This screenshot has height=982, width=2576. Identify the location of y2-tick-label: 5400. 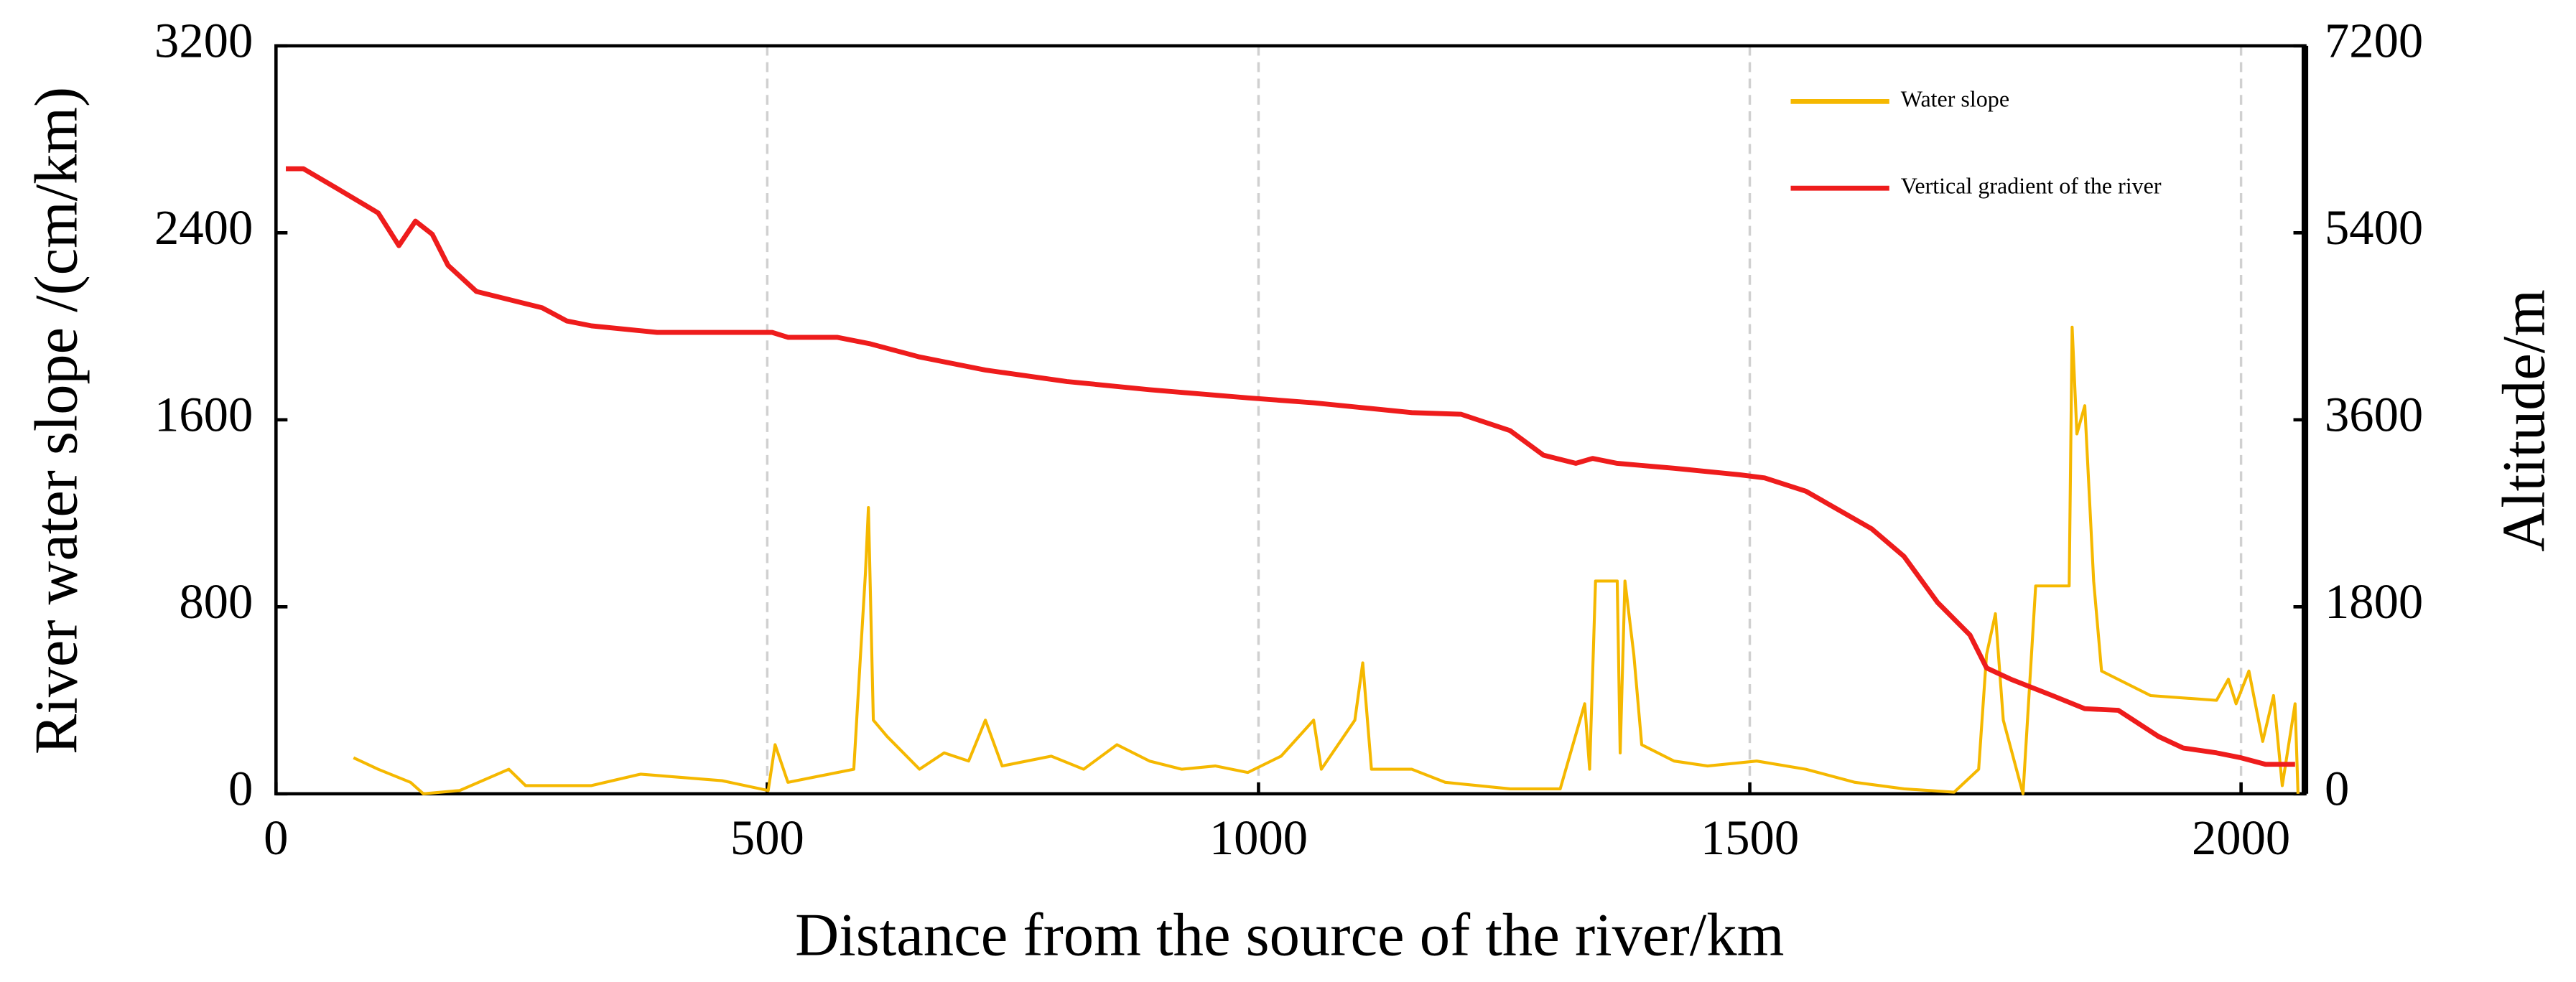
(2374, 227).